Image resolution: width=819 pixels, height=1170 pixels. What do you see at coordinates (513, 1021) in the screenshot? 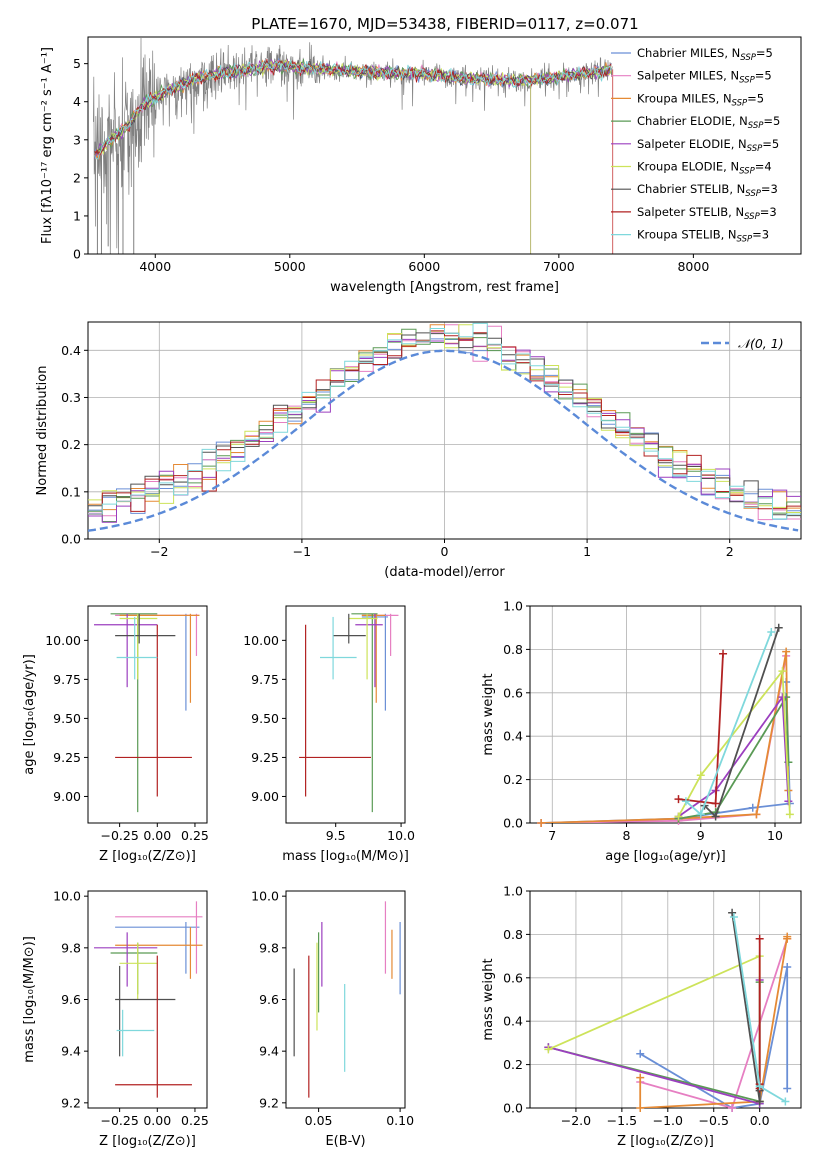
I see `y-tick-label: 0.4` at bounding box center [513, 1021].